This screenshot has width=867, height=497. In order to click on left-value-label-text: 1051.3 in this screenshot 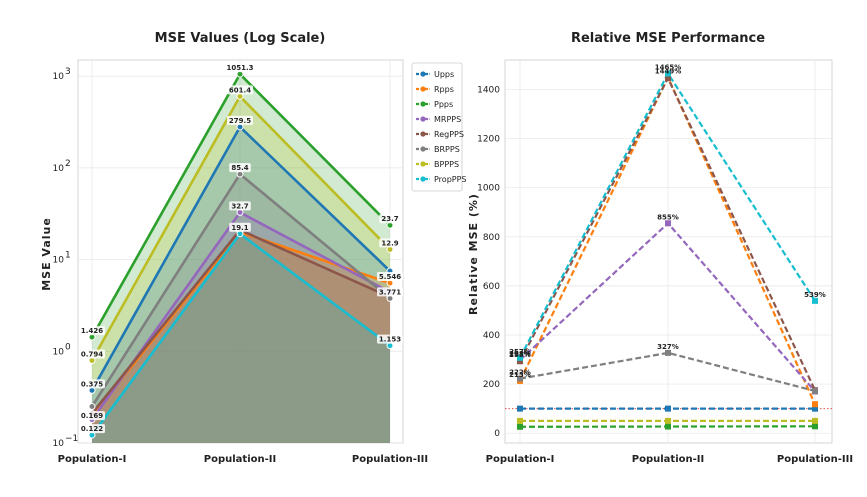, I will do `click(239, 68)`.